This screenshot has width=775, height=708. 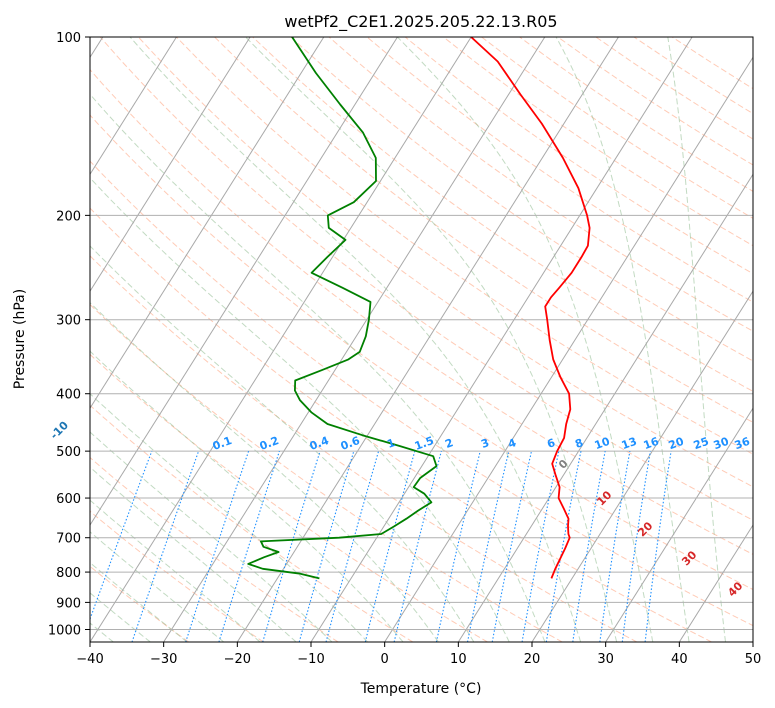 I want to click on x-tick-label: 30, so click(x=605, y=659).